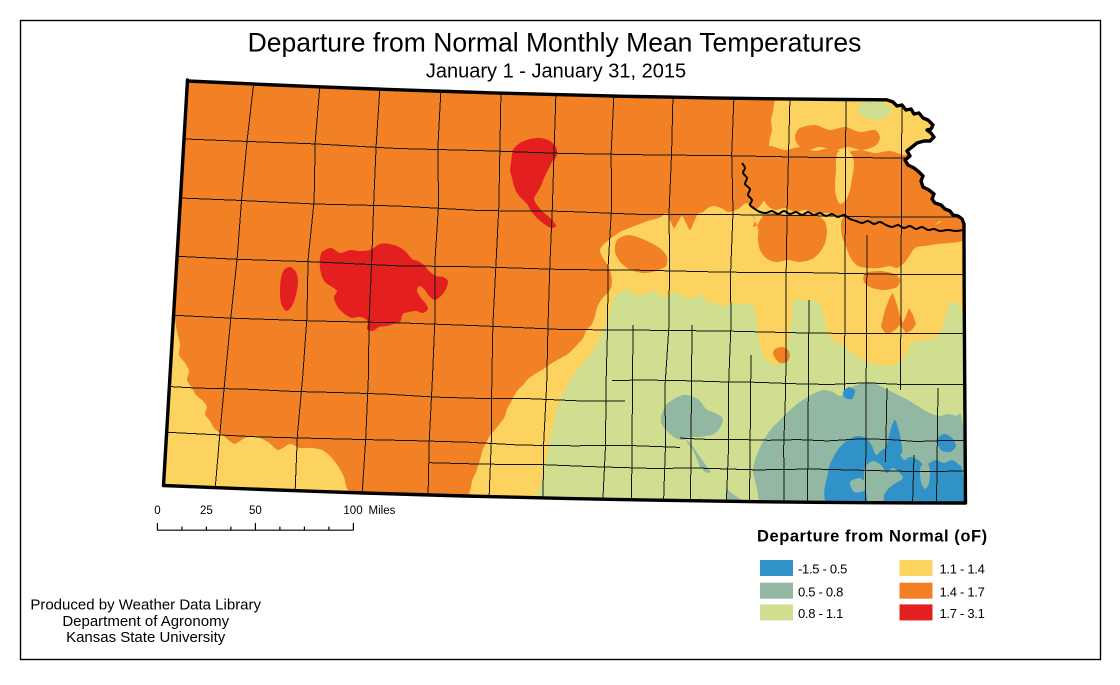 The height and width of the screenshot is (685, 1120). I want to click on svg-text: Departure from Normal (oF), so click(872, 537).